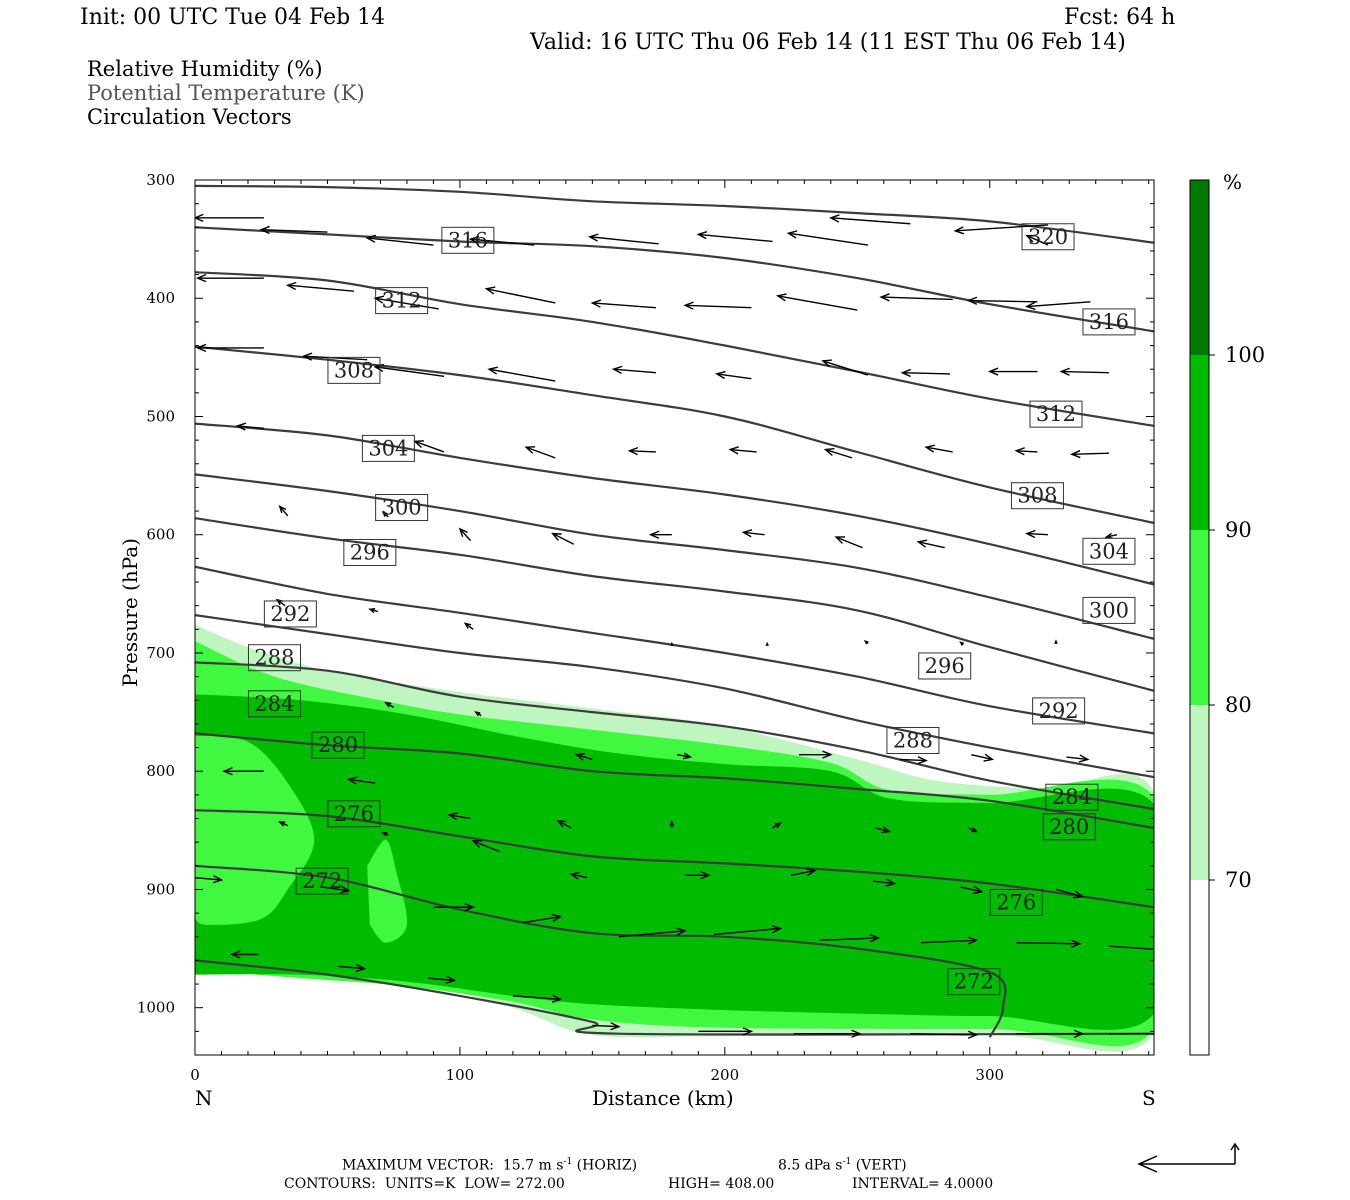 Image resolution: width=1350 pixels, height=1200 pixels. I want to click on svg-text: 292, so click(1059, 711).